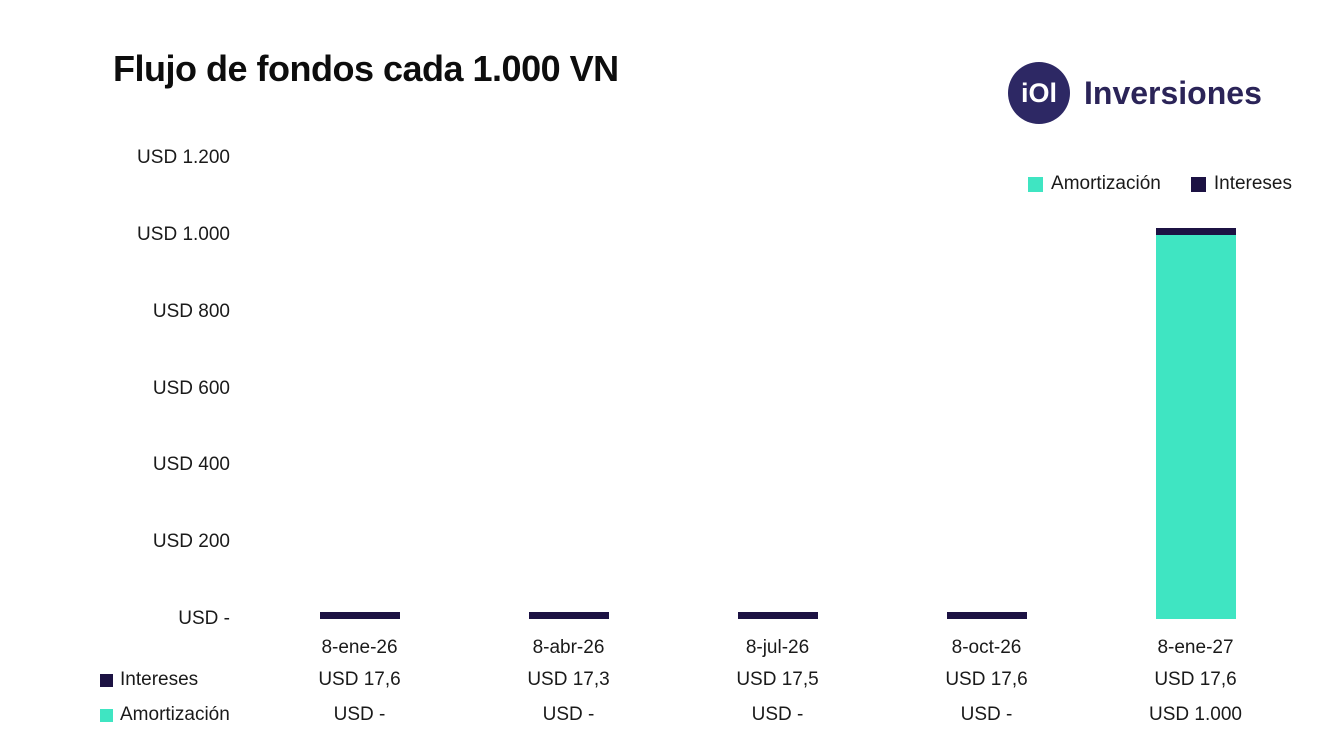 This screenshot has width=1343, height=743. Describe the element at coordinates (777, 714) in the screenshot. I see `table-cell-amortizacion-8-jul-26: USD -` at that location.